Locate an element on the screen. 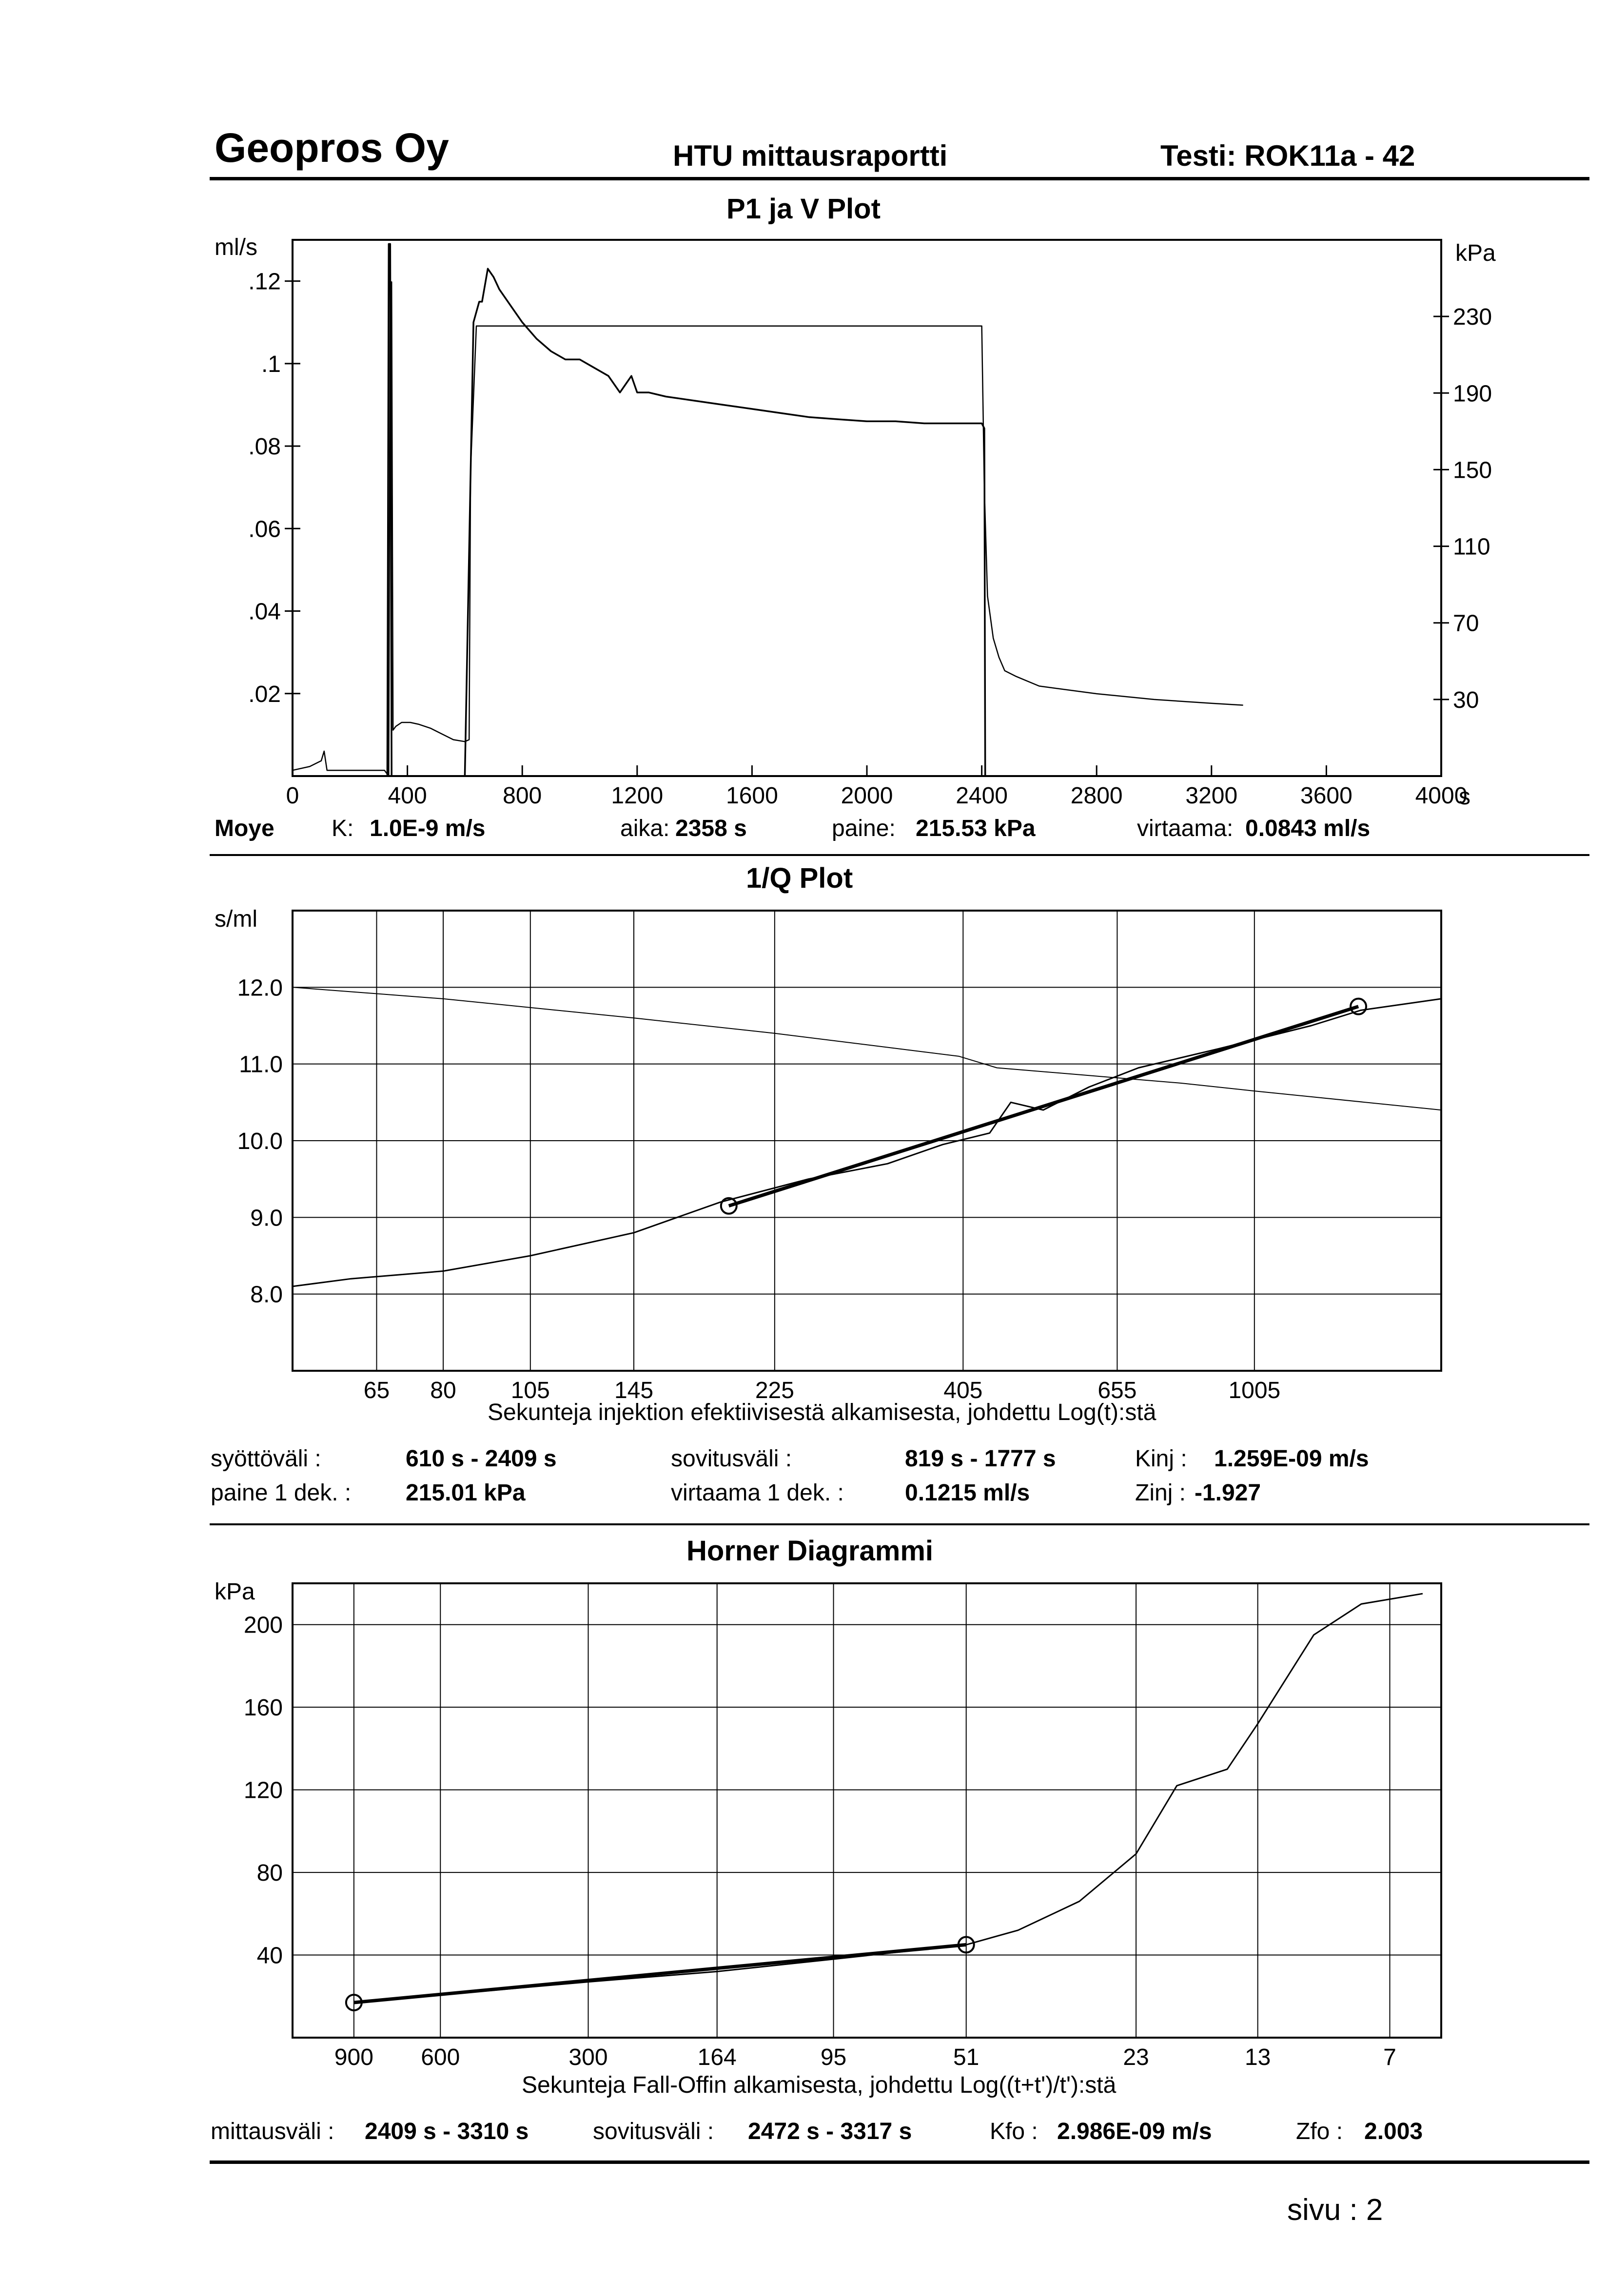 The width and height of the screenshot is (1607, 2296). plot3-x-tick-label: 900 is located at coordinates (353, 2057).